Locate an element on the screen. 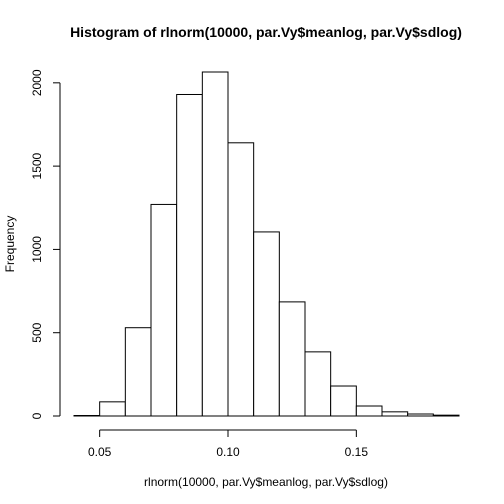 This screenshot has height=504, width=504. x-tick-label: 0.10 is located at coordinates (228, 452).